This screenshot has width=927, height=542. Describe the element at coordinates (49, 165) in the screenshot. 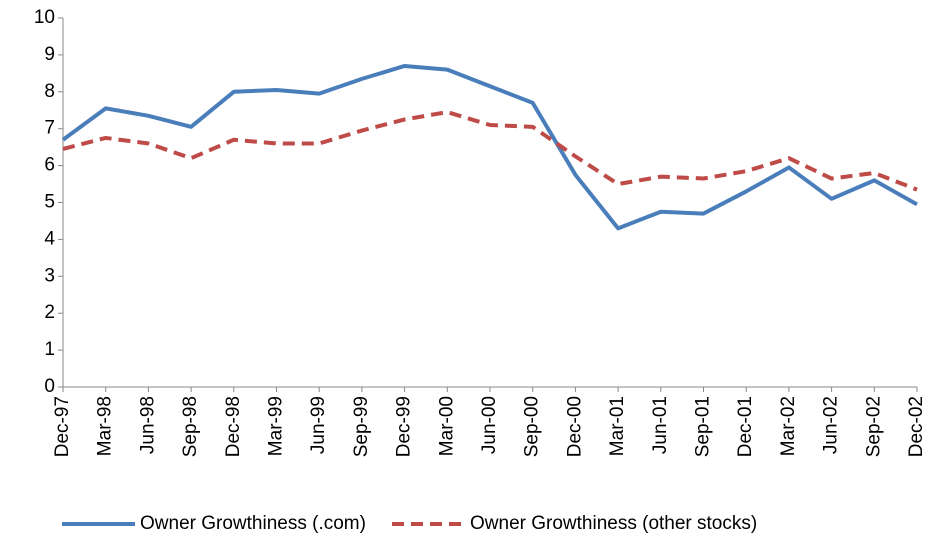

I see `y-tick-label: 6` at that location.